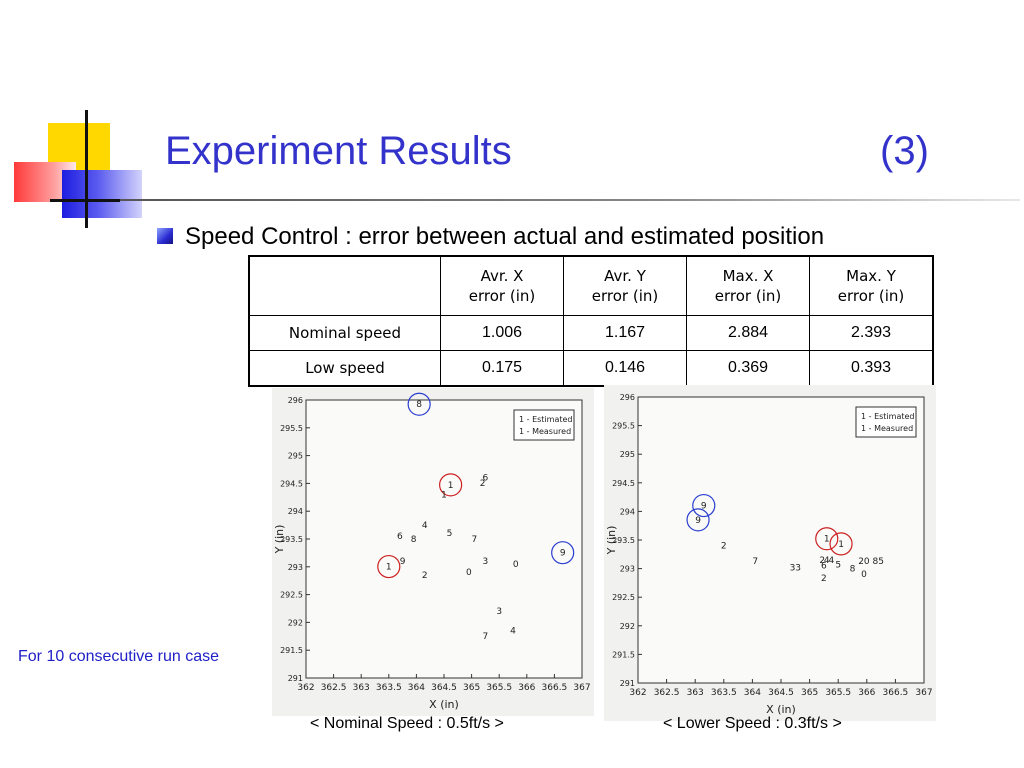 The image size is (1024, 768). Describe the element at coordinates (407, 723) in the screenshot. I see `nominal-speed-caption: < Nominal Speed : 0.5ft/s >` at that location.